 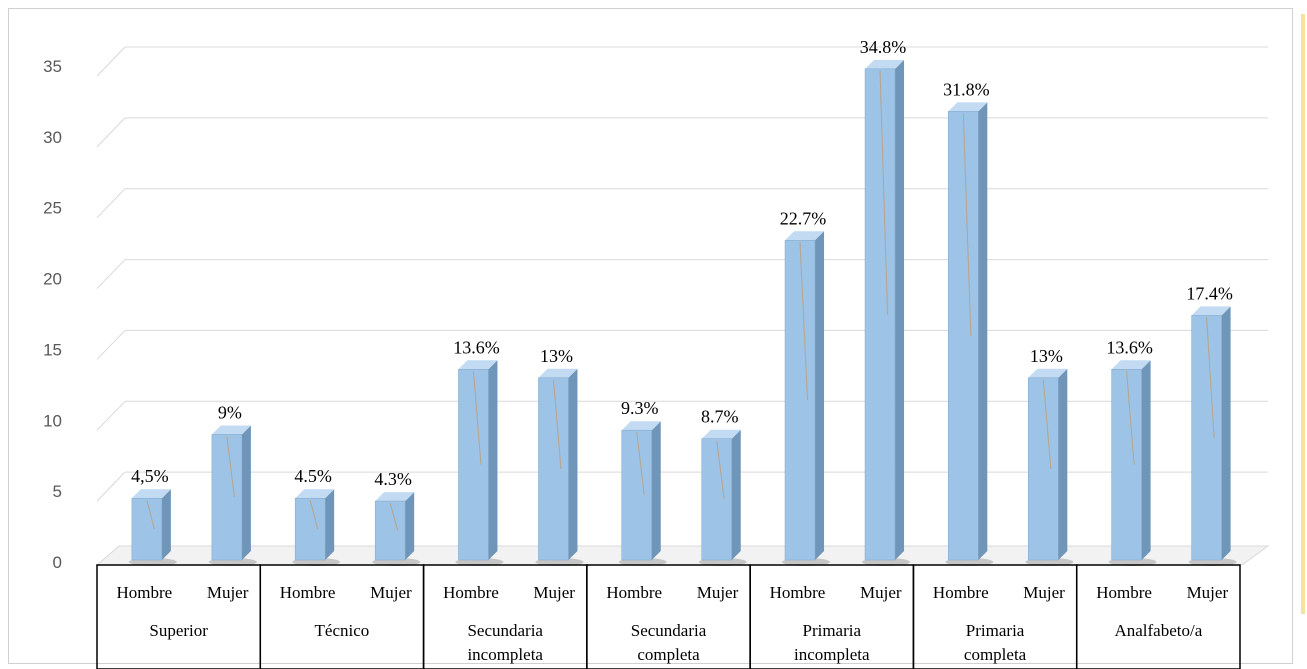 What do you see at coordinates (57, 491) in the screenshot?
I see `y-tick-label: 5` at bounding box center [57, 491].